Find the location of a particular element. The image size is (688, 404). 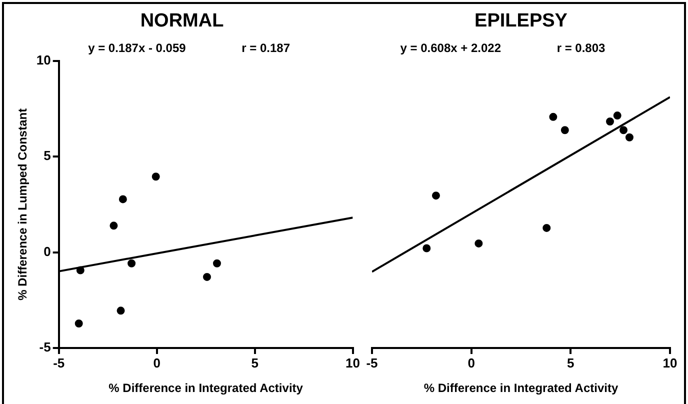

chart-title: NORMAL is located at coordinates (182, 21).